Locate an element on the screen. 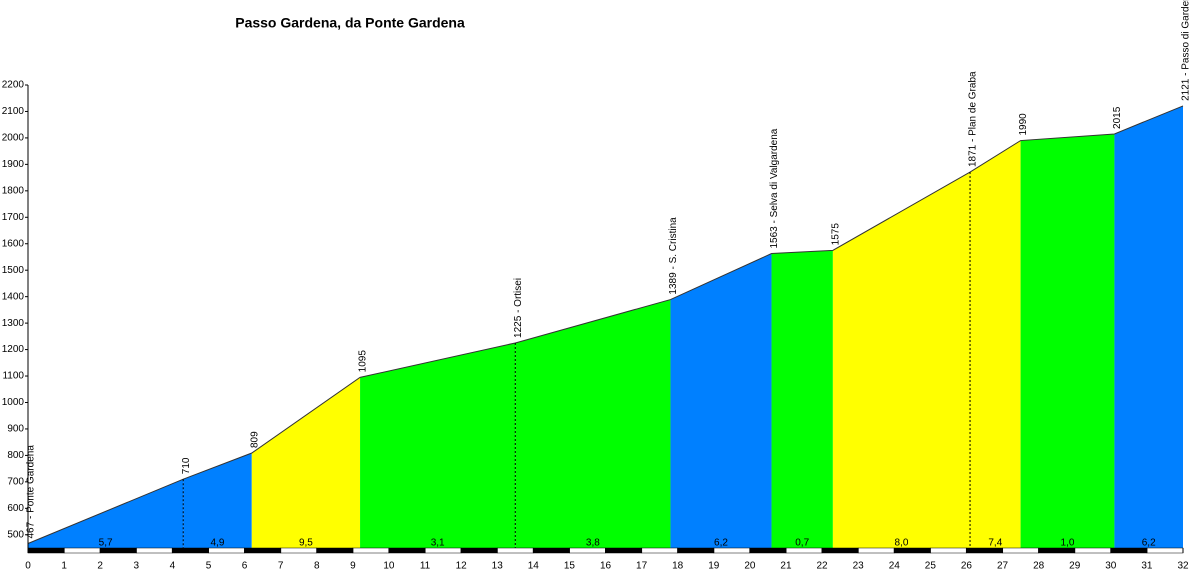 The image size is (1200, 578). x-tick-label: 8 is located at coordinates (317, 566).